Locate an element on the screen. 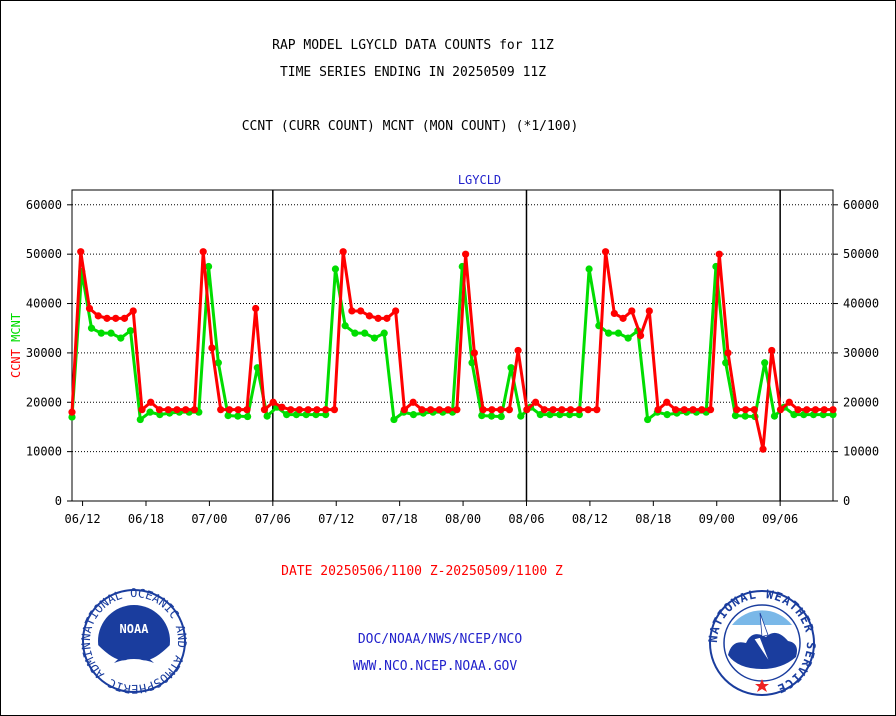  y-tick-label-right: 0 is located at coordinates (846, 501).